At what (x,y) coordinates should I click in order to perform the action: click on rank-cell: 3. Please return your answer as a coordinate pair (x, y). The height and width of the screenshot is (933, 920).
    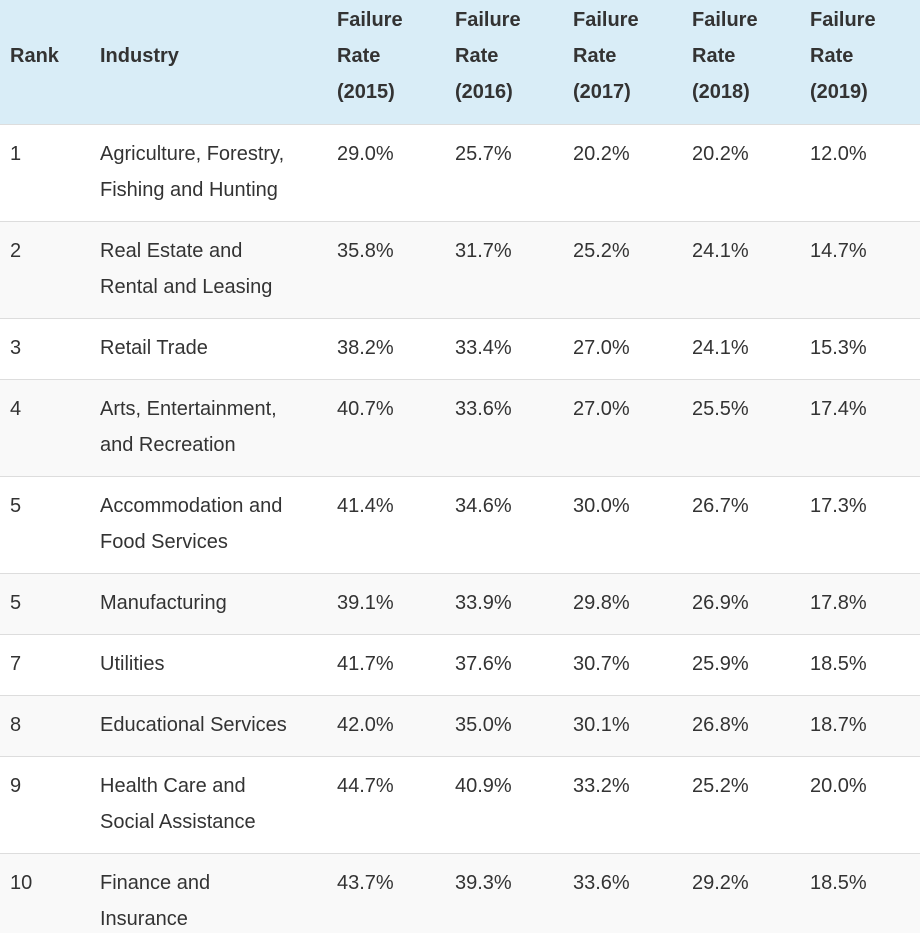
    Looking at the image, I should click on (45, 349).